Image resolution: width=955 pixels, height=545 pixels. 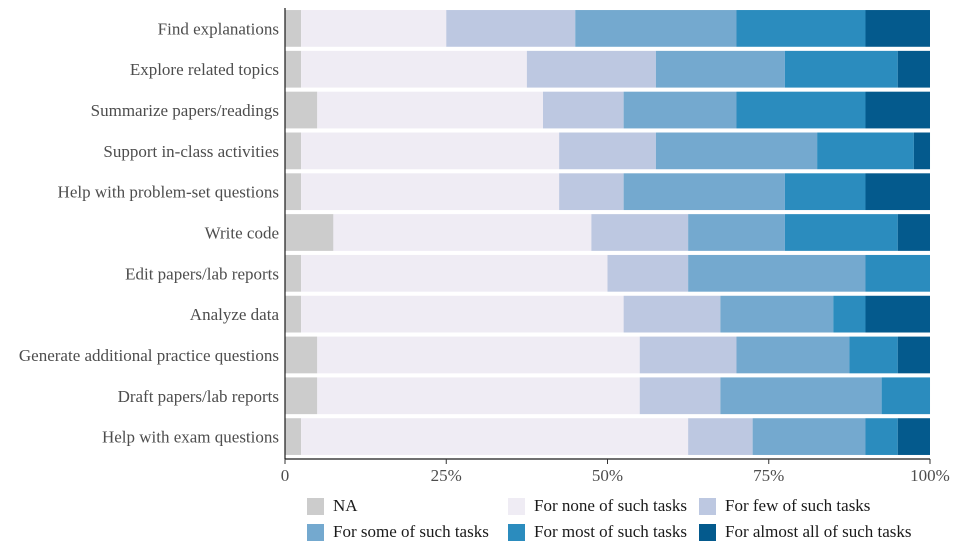 I want to click on y-tick-label: Generate additional practice questions, so click(x=149, y=355).